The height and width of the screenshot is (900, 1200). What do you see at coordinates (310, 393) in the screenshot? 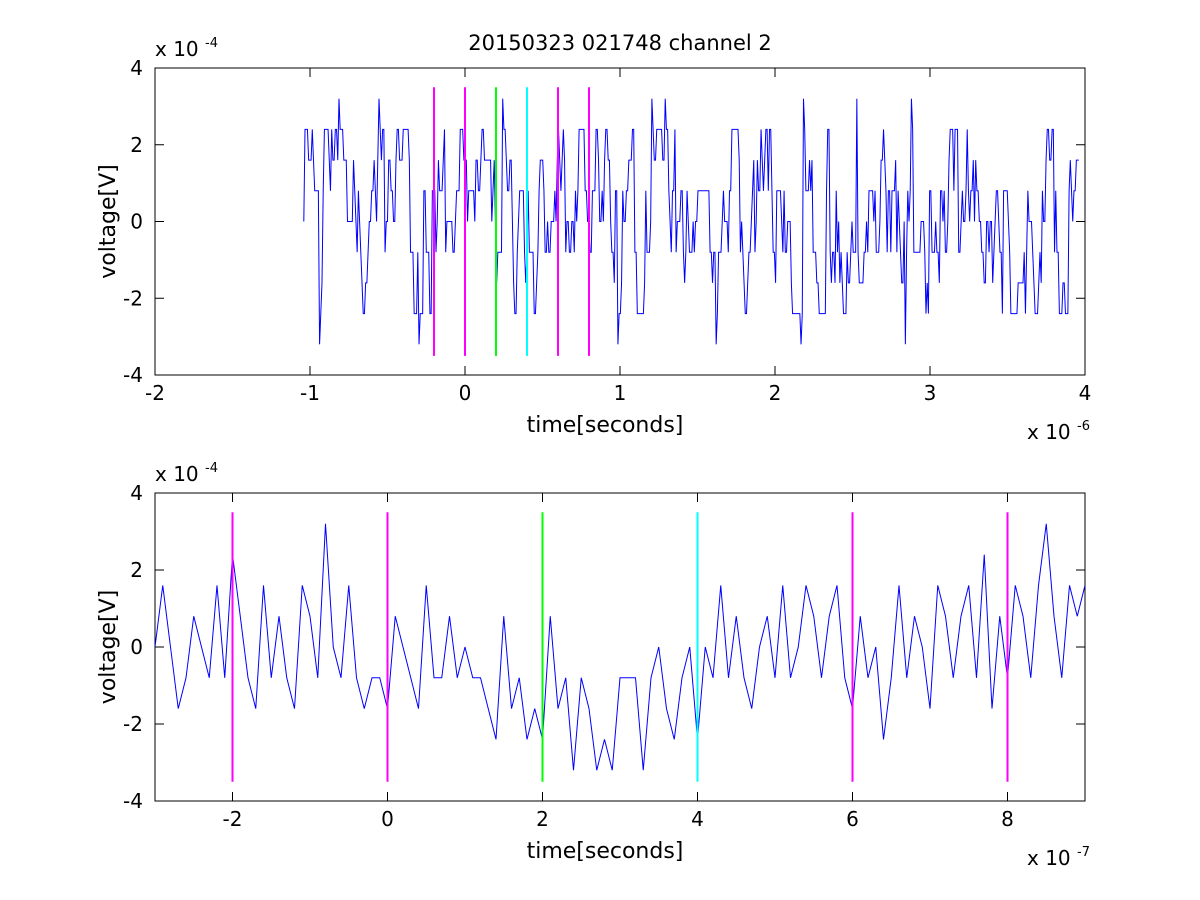
I see `x-tick-label: -1` at bounding box center [310, 393].